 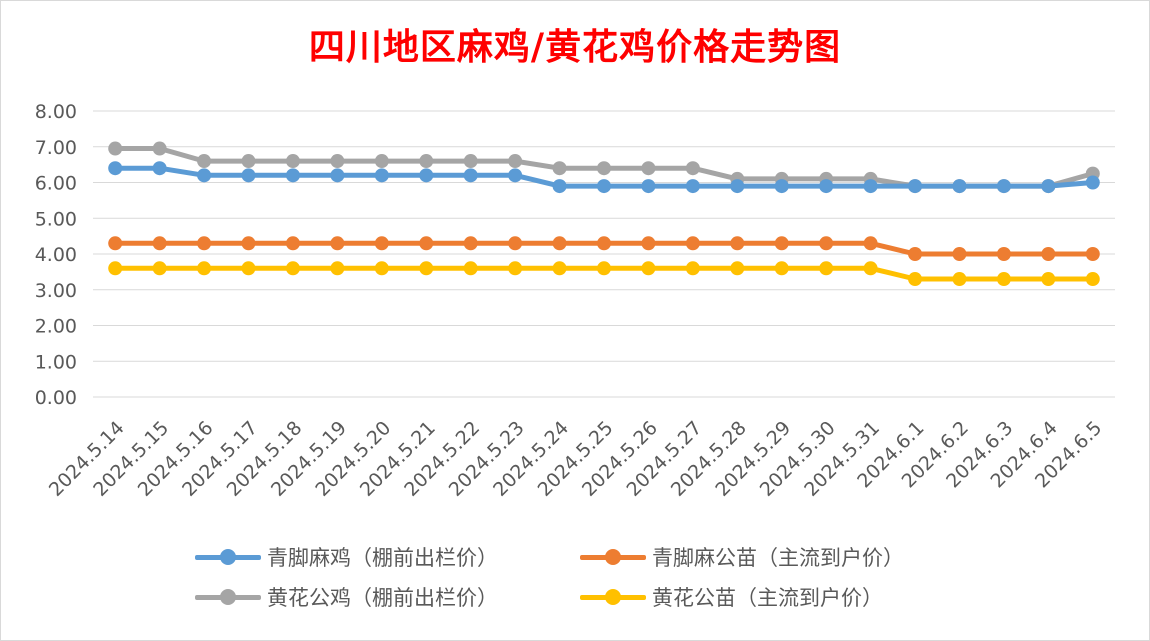 What do you see at coordinates (767, 598) in the screenshot?
I see `legend-label-series-3: 黄花公苗（主流到户价）` at bounding box center [767, 598].